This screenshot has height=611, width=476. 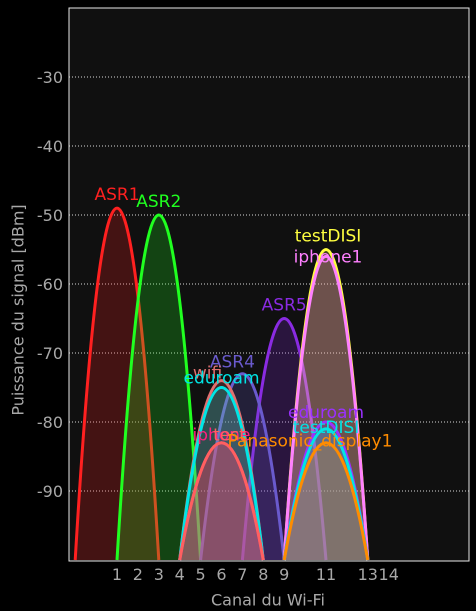 I want to click on x-tick-label: 6, so click(x=221, y=574).